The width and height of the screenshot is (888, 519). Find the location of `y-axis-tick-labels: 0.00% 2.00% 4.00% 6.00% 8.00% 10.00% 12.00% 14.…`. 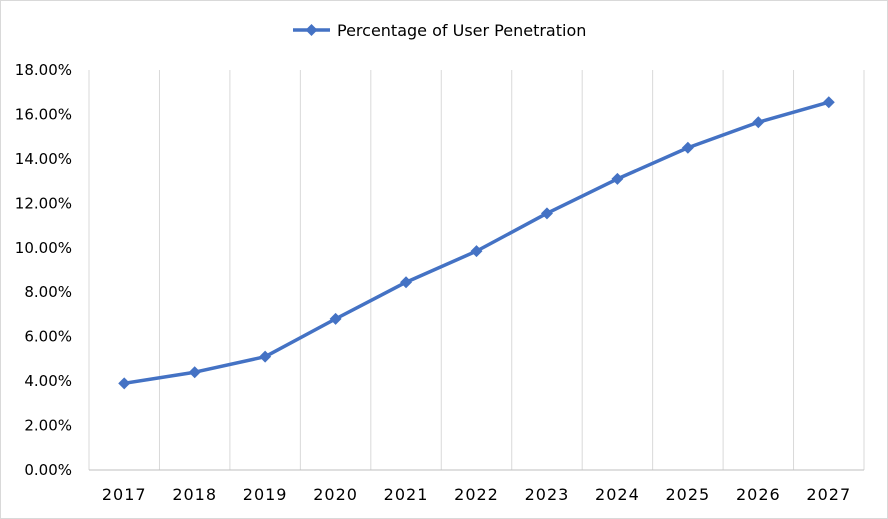

y-axis-tick-labels: 0.00% 2.00% 4.00% 6.00% 8.00% 10.00% 12.00% 14.… is located at coordinates (43, 270).